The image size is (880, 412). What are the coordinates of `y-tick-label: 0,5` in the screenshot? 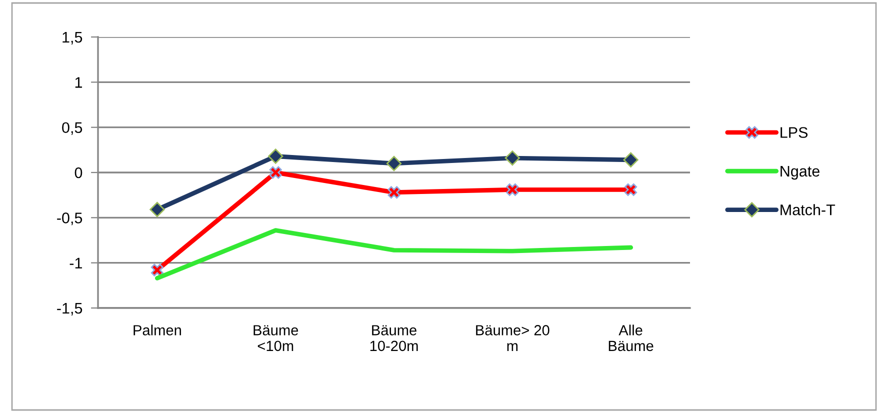 It's located at (72, 128).